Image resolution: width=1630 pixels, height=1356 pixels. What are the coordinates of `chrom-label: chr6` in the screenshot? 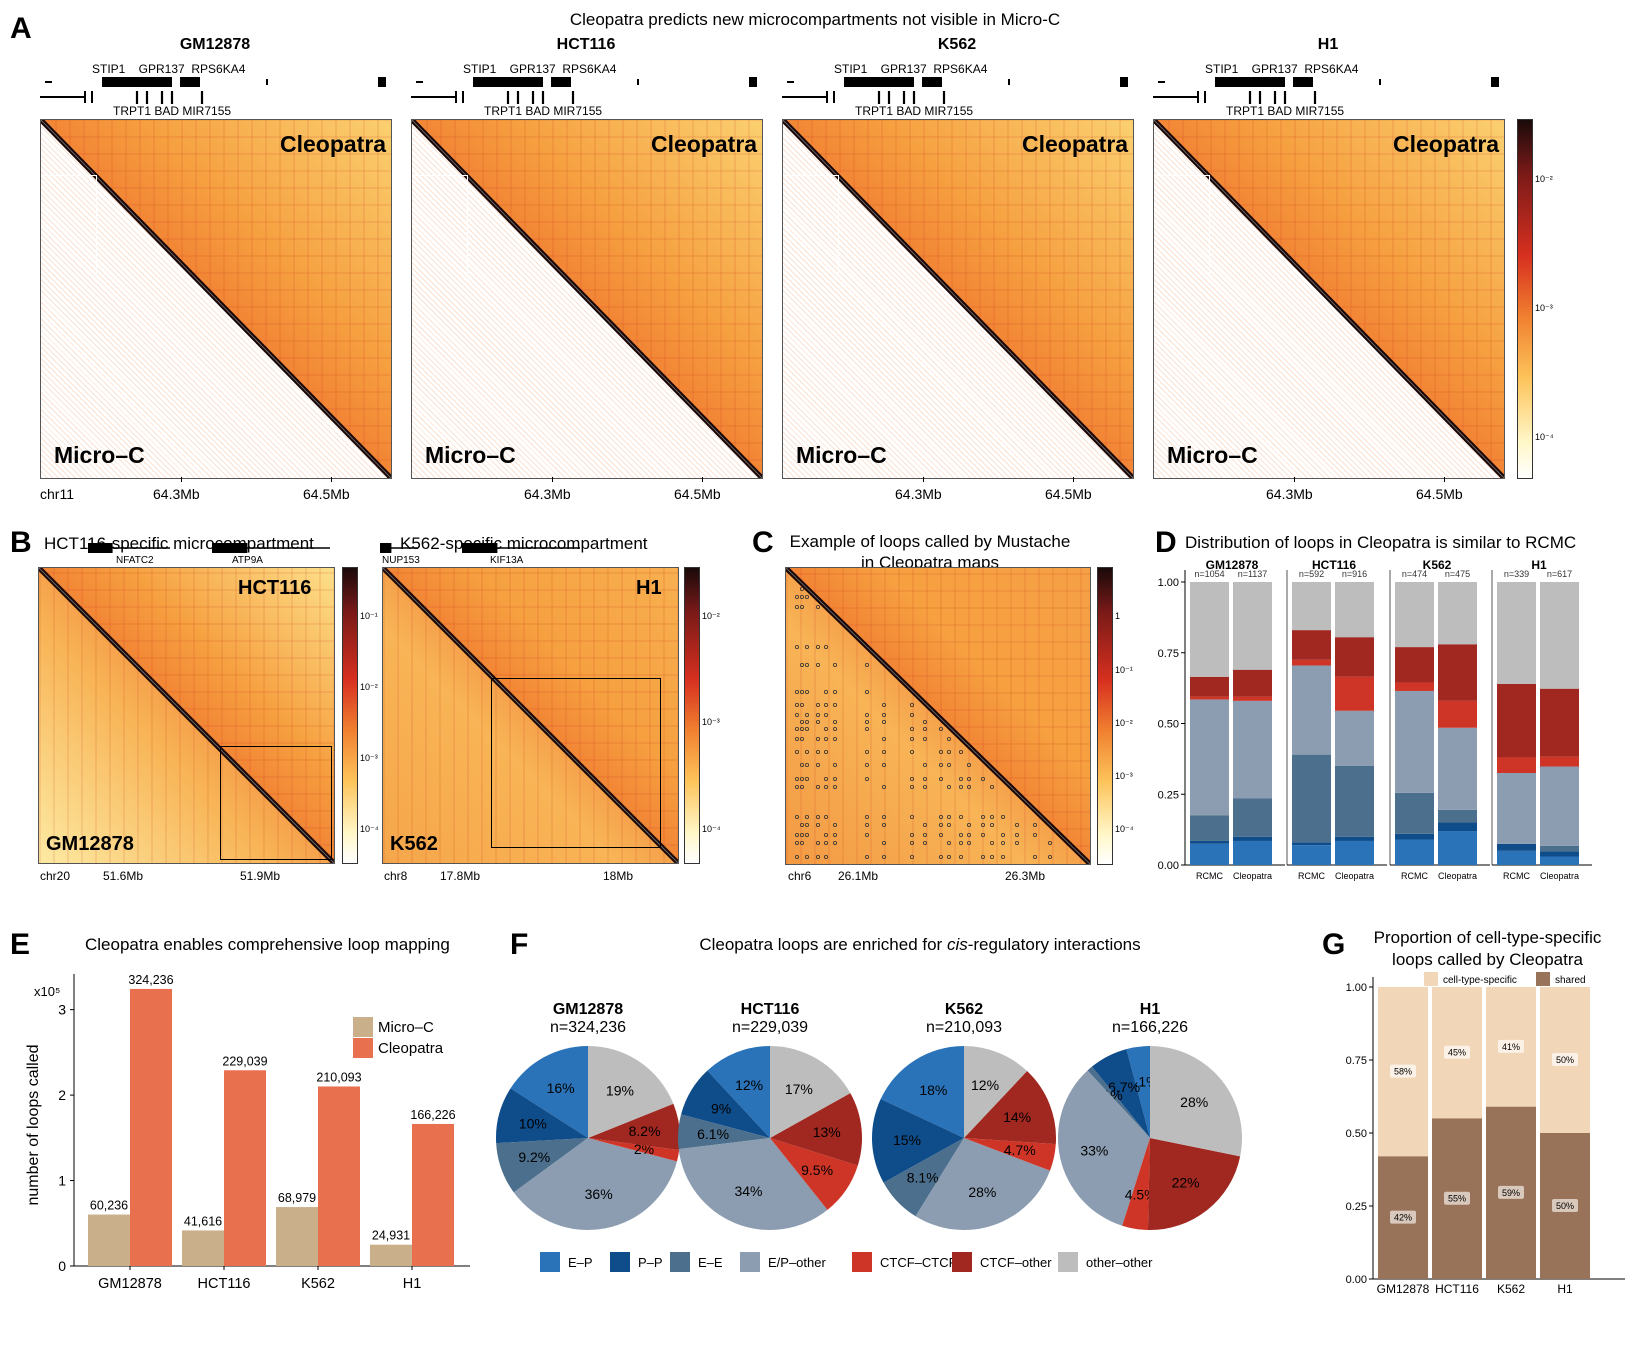 It's located at (800, 876).